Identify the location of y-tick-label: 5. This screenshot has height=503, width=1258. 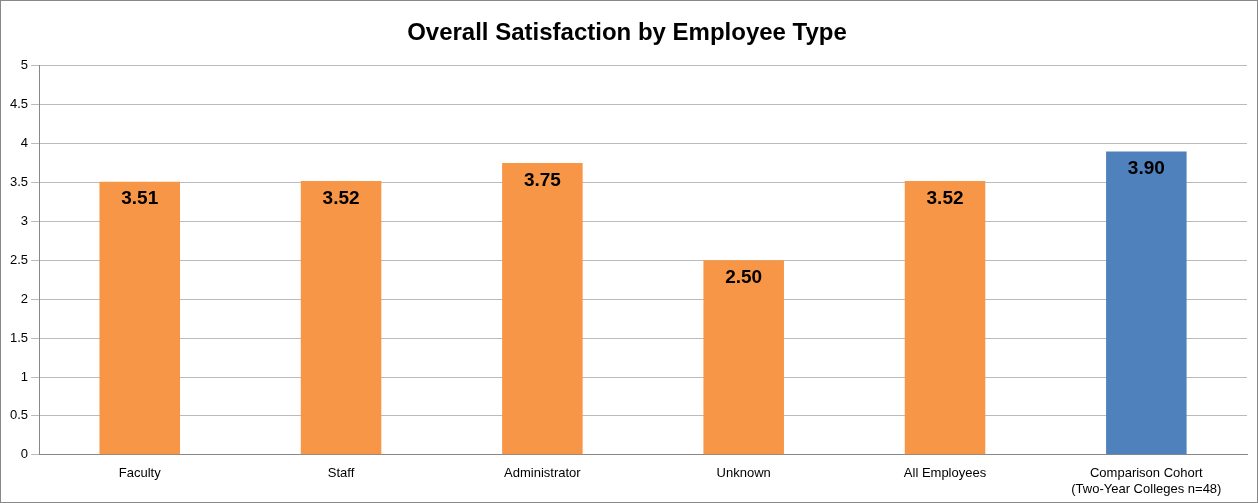
(24, 65).